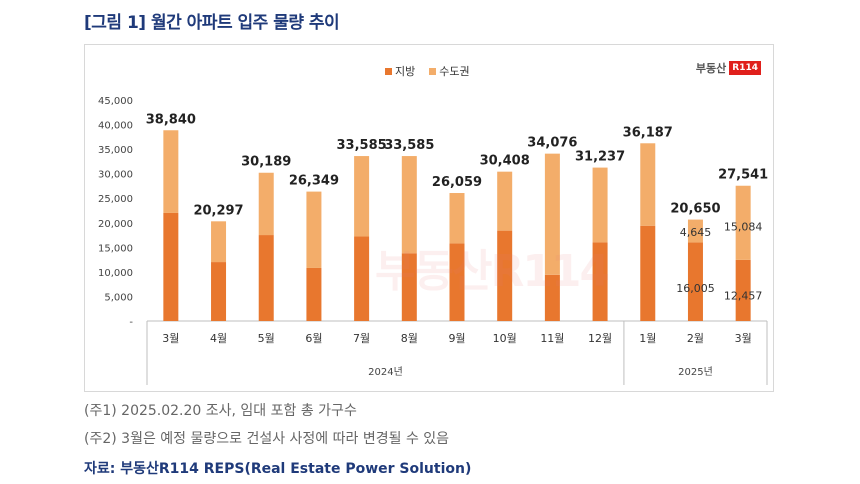 This screenshot has width=860, height=484. Describe the element at coordinates (218, 210) in the screenshot. I see `total-label: 20,297` at that location.